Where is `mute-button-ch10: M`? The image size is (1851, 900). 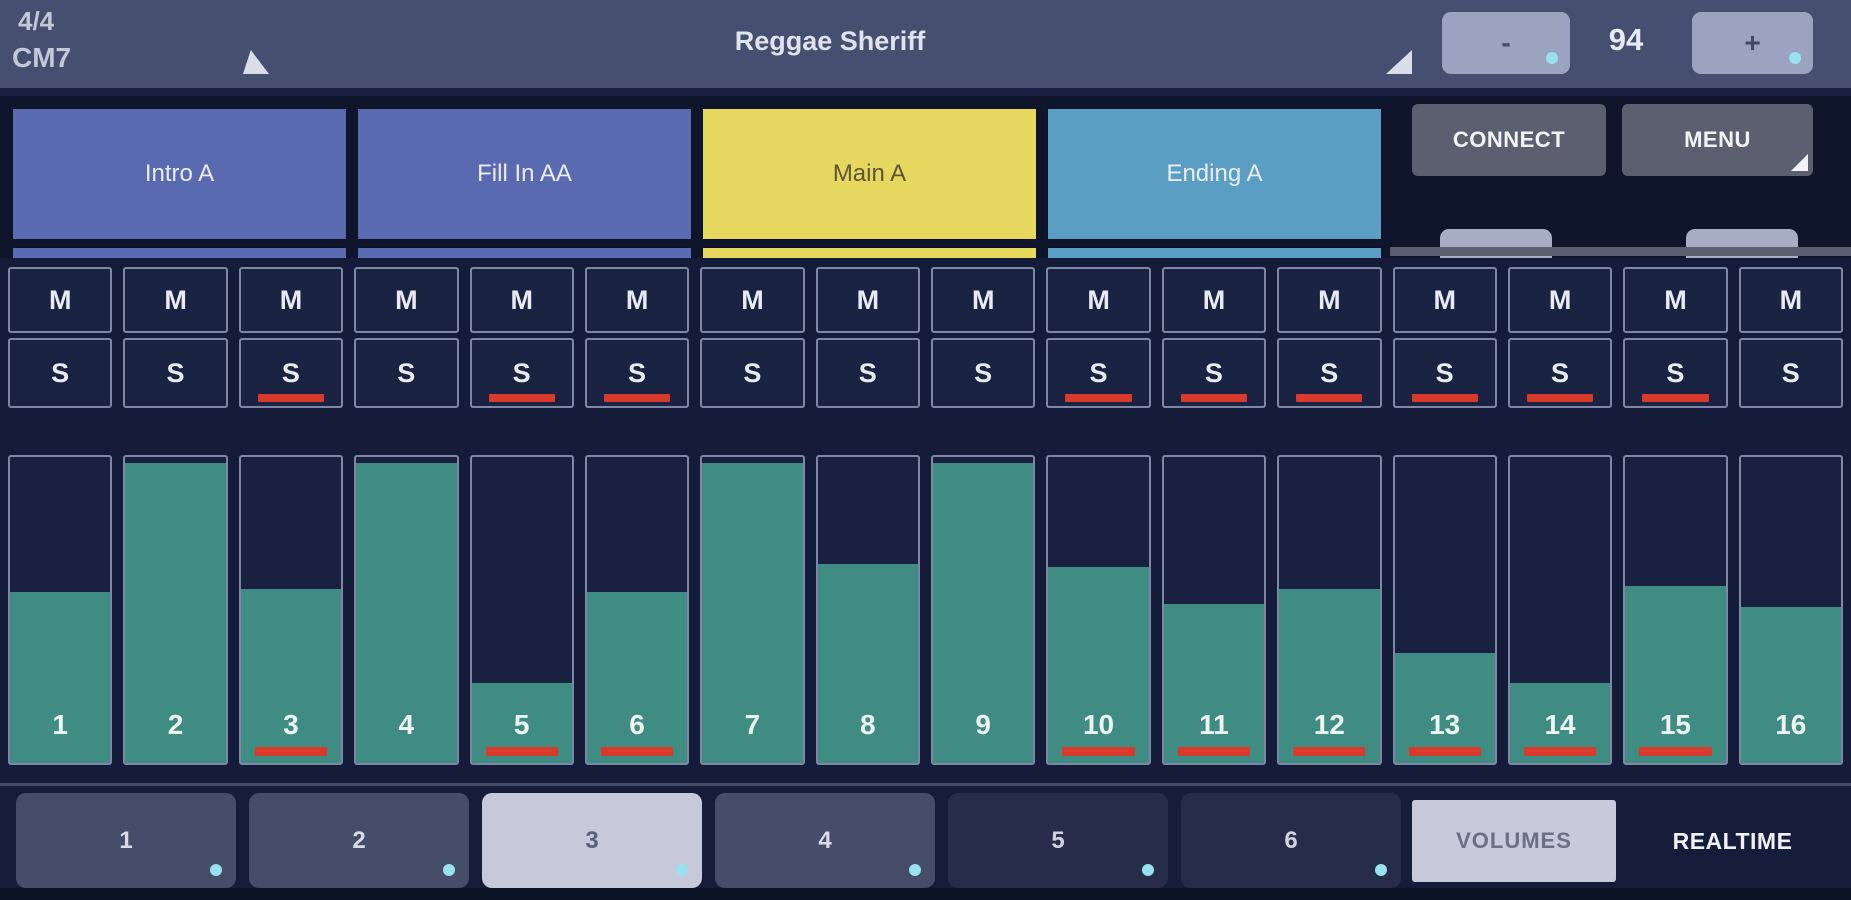 mute-button-ch10: M is located at coordinates (1098, 300).